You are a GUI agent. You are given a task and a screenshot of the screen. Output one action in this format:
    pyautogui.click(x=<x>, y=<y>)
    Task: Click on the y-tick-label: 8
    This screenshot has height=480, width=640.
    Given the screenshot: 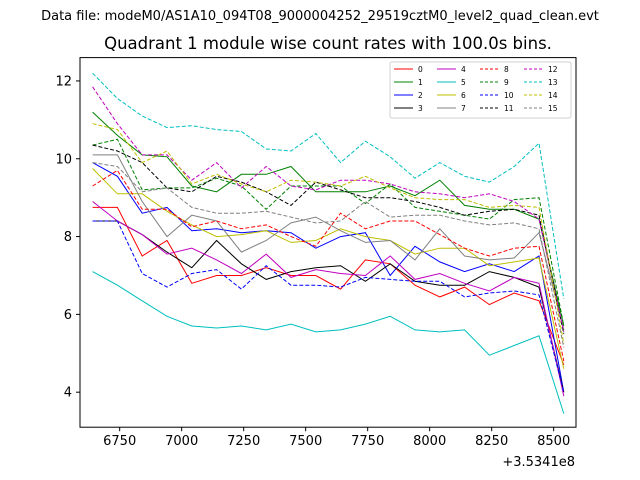 What is the action you would take?
    pyautogui.click(x=68, y=237)
    